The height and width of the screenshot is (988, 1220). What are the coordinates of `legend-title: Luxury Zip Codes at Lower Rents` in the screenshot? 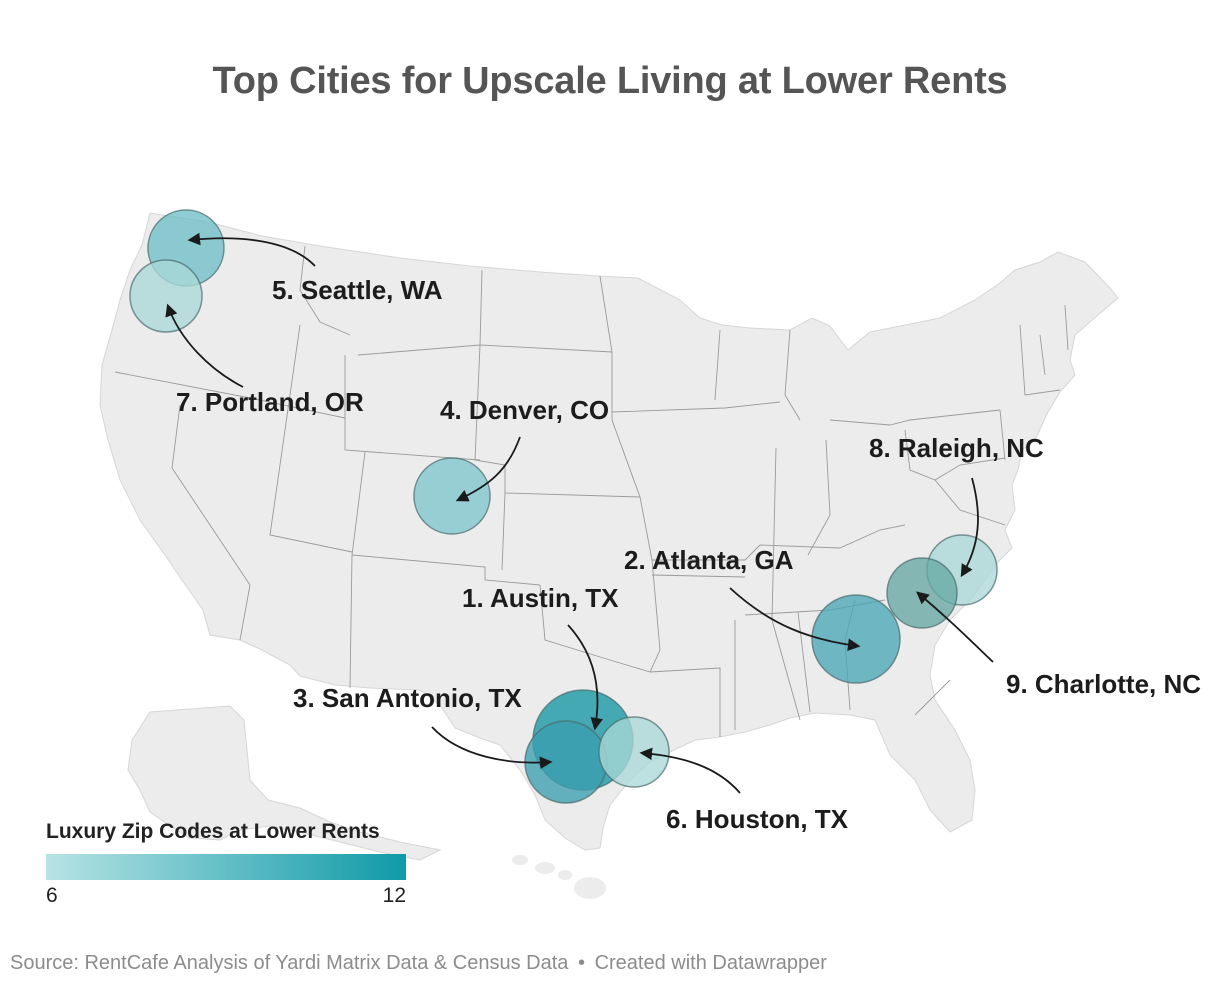 It's located at (213, 831).